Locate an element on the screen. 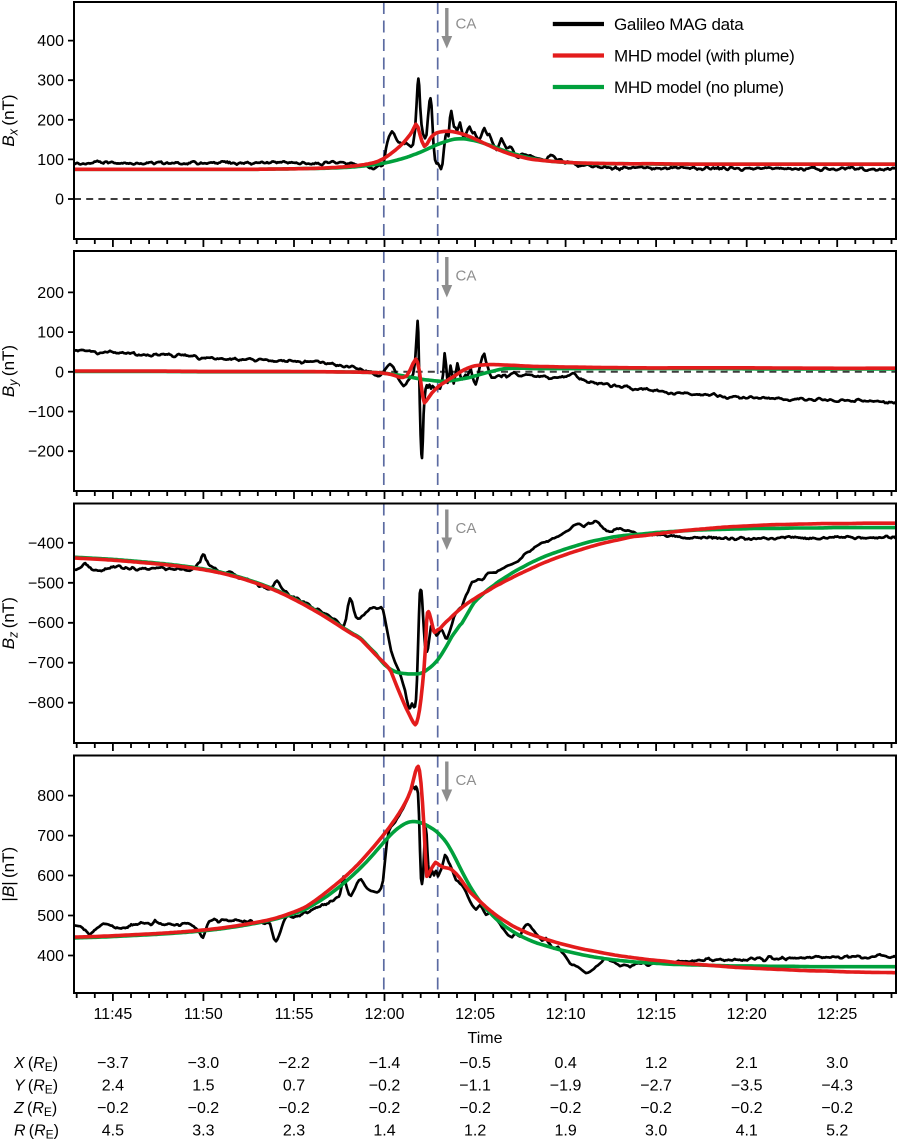 The image size is (900, 1141). svg-text: −0.5 is located at coordinates (475, 1063).